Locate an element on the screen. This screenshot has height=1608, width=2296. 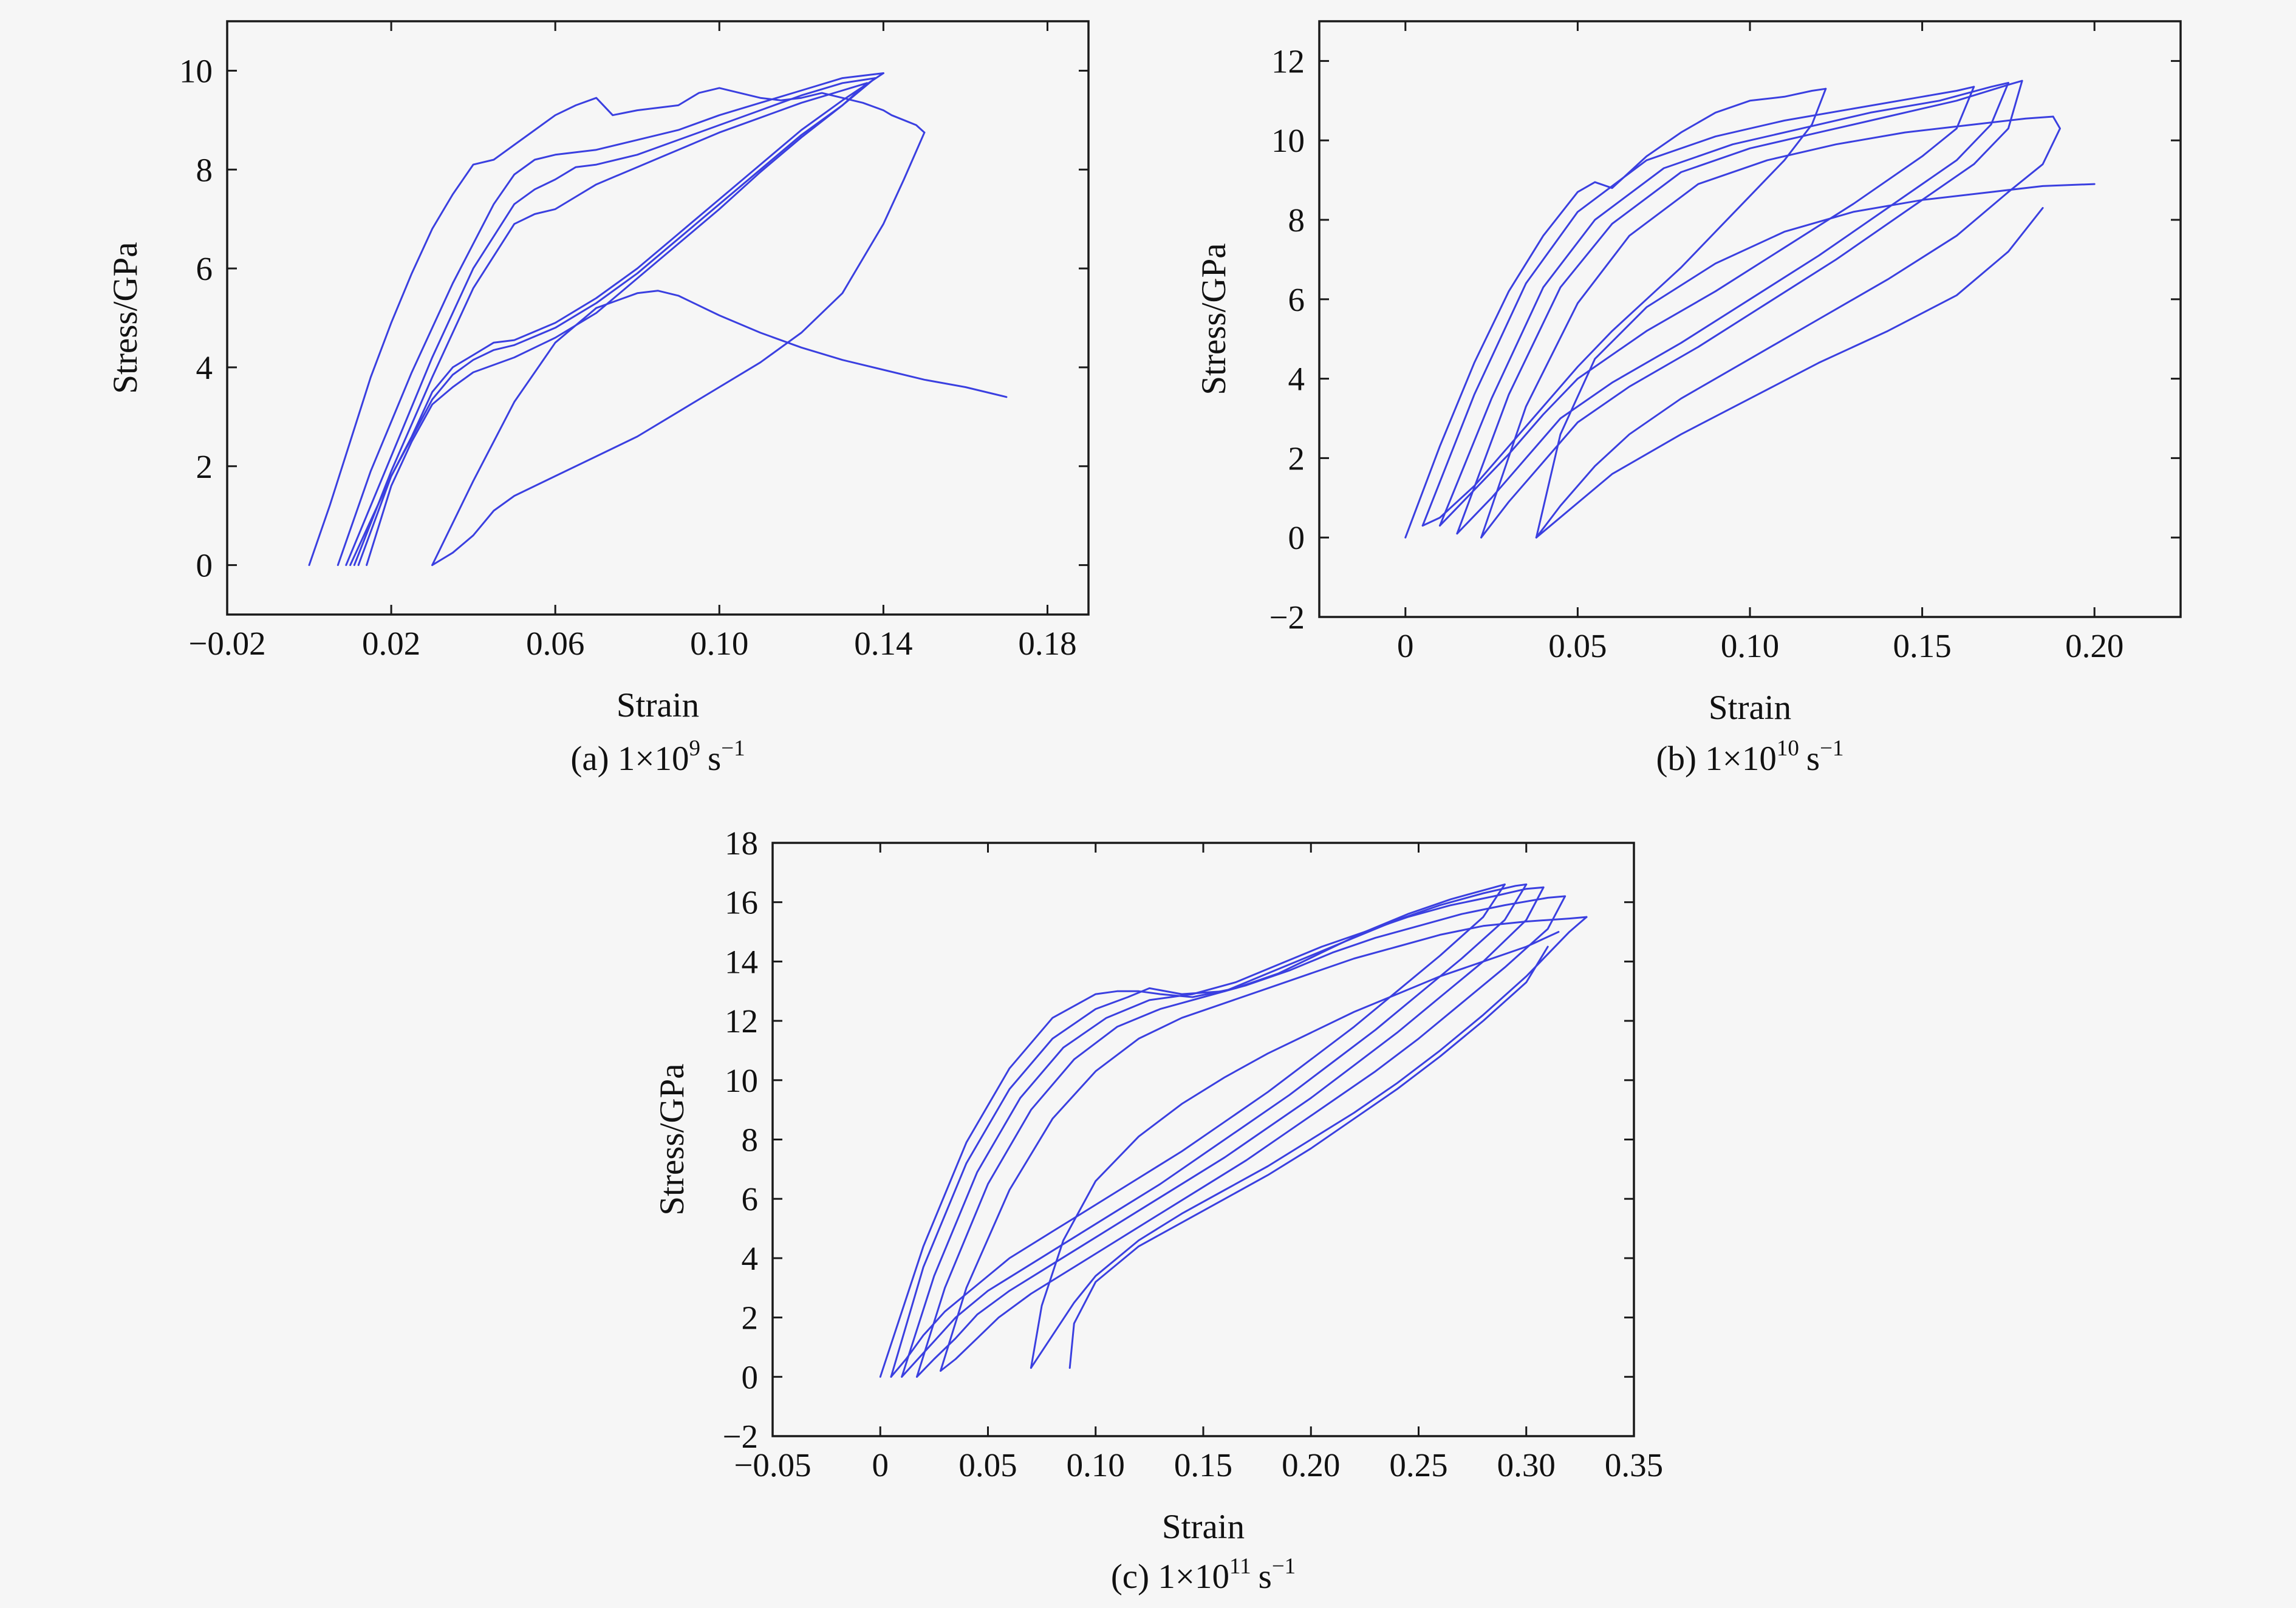
caption-exponent: 10 is located at coordinates (1788, 748).